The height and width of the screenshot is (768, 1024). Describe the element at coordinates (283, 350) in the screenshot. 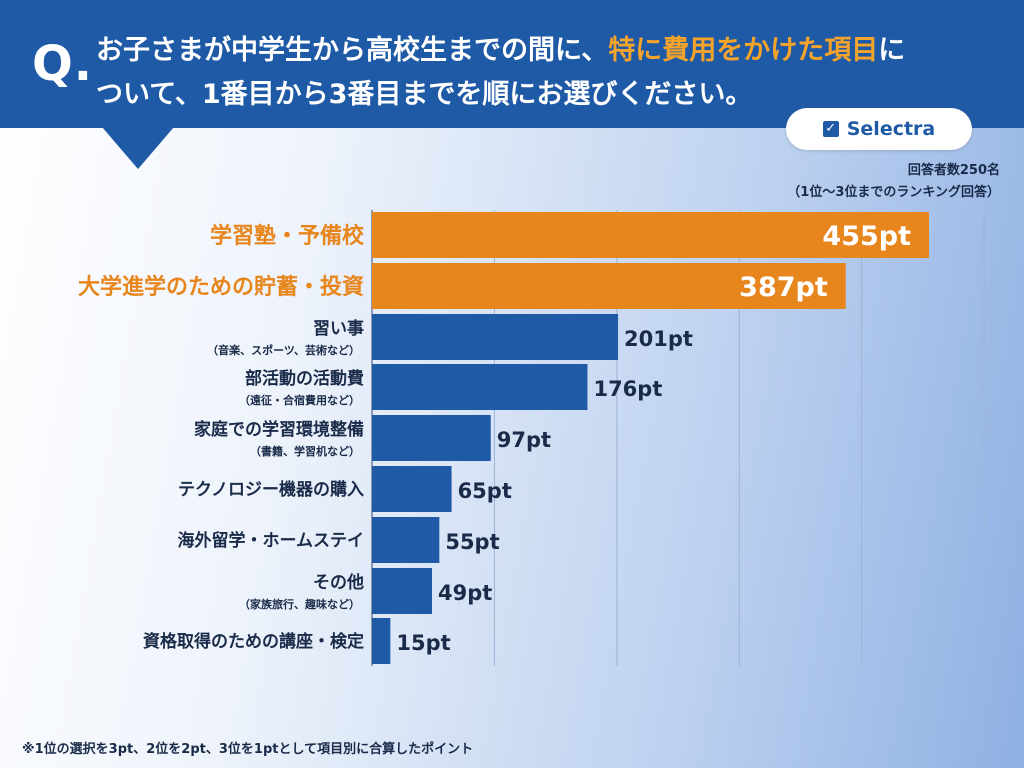

I see `category-sublabel: （音楽、スポーツ、芸術など）` at that location.